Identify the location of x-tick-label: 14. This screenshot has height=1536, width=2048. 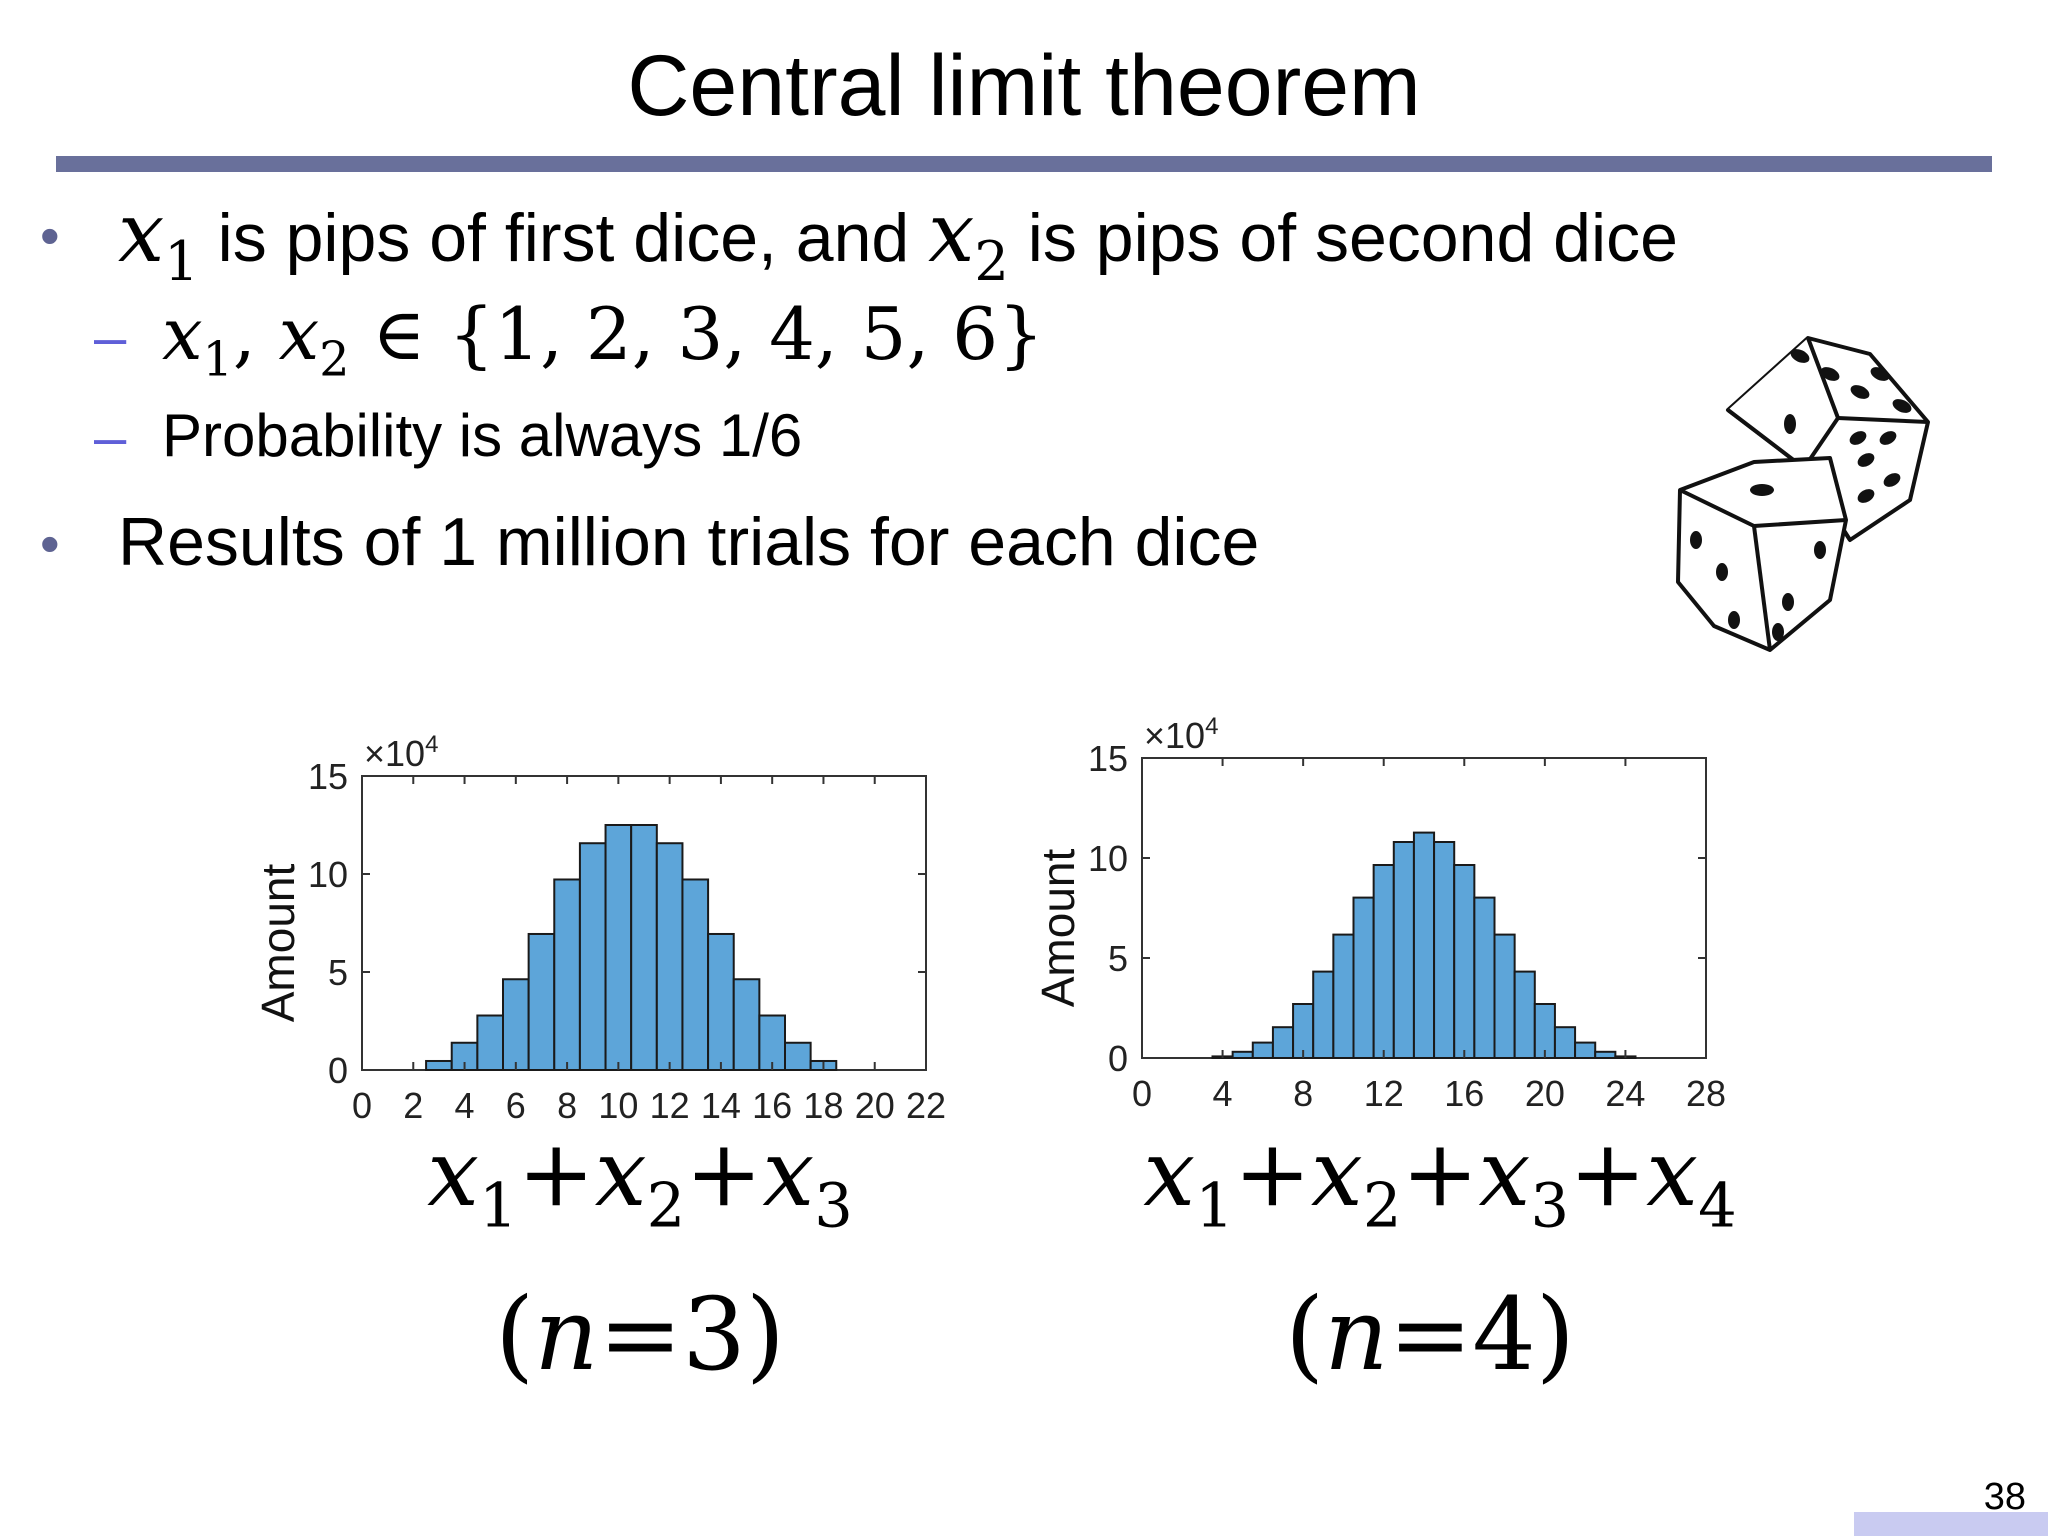
(721, 1105).